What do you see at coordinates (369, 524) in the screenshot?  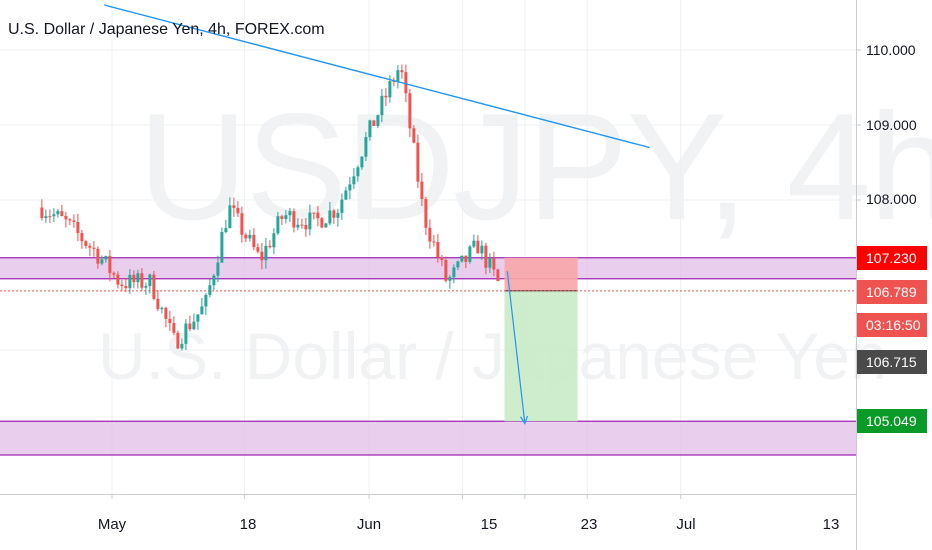 I see `time-axis-label: Jun` at bounding box center [369, 524].